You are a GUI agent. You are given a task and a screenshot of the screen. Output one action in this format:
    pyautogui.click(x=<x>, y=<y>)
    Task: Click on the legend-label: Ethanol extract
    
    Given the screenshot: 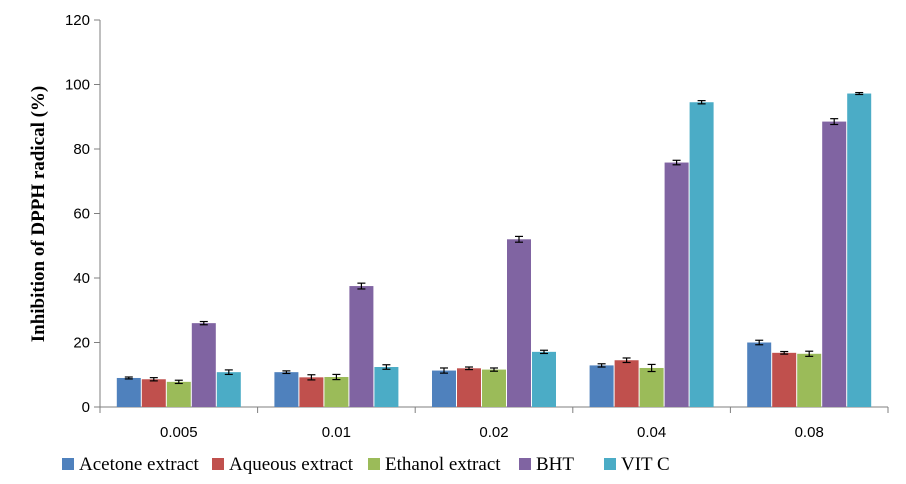 What is the action you would take?
    pyautogui.click(x=443, y=464)
    